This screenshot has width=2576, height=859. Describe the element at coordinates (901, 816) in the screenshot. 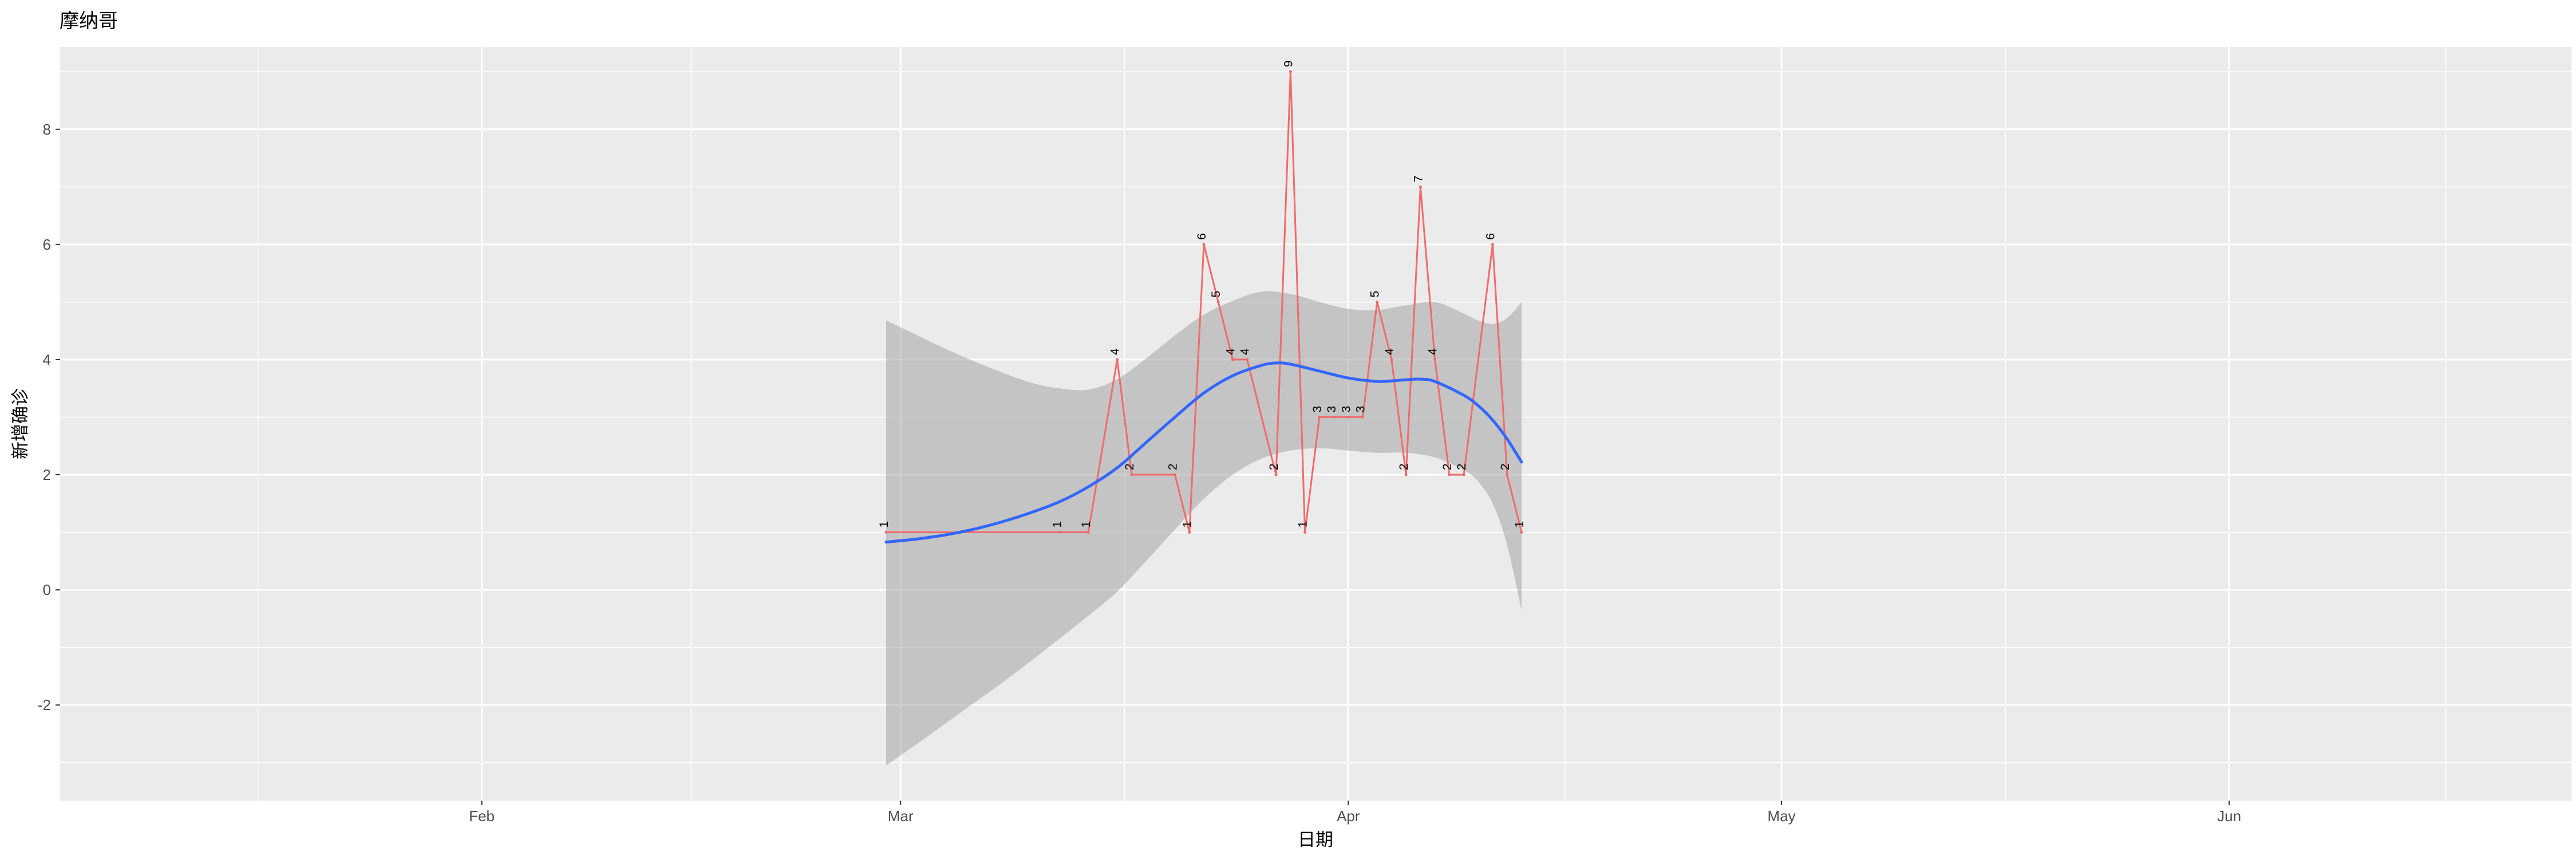

I see `x-tick-label: Mar` at that location.